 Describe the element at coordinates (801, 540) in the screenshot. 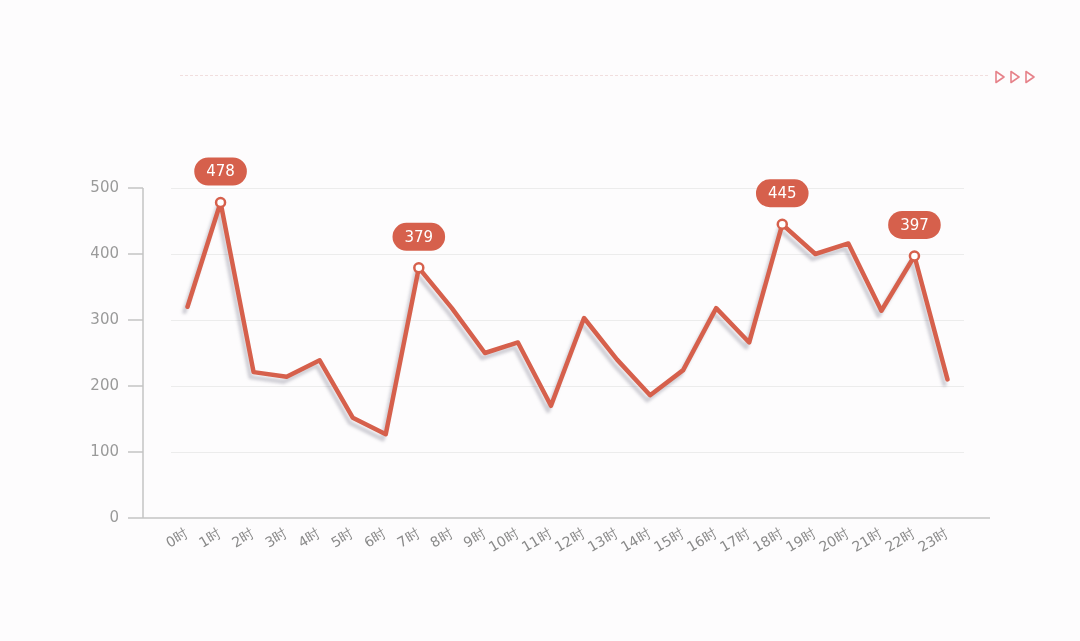

I see `x-tick-label: 19时` at that location.